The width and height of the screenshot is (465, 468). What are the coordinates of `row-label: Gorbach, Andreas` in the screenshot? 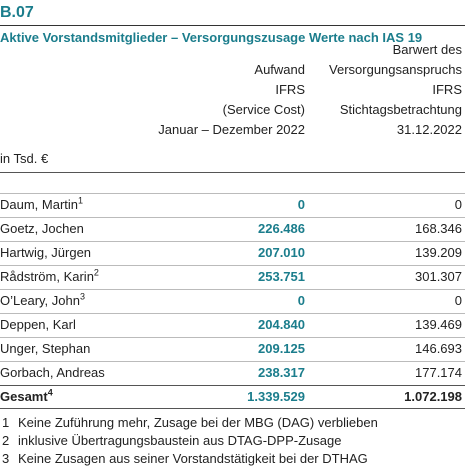 It's located at (52, 373).